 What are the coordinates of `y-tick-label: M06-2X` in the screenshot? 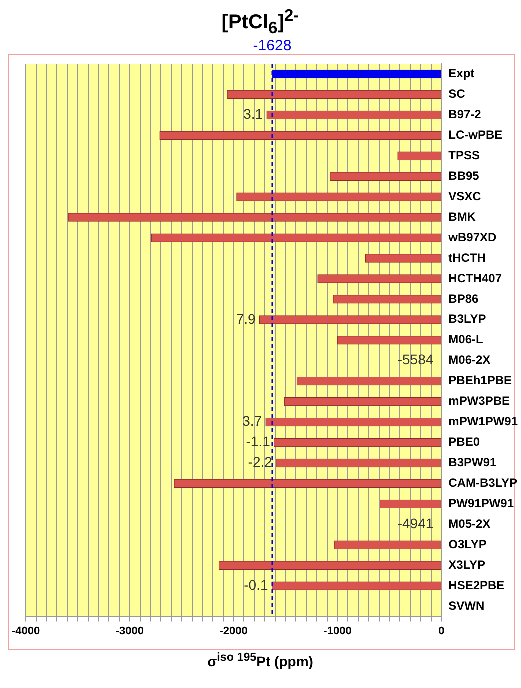 It's located at (469, 360).